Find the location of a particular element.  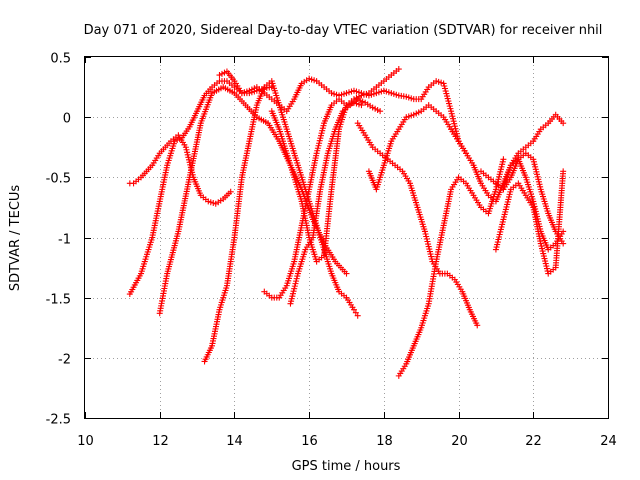

x-tick-label: 14 is located at coordinates (234, 441).